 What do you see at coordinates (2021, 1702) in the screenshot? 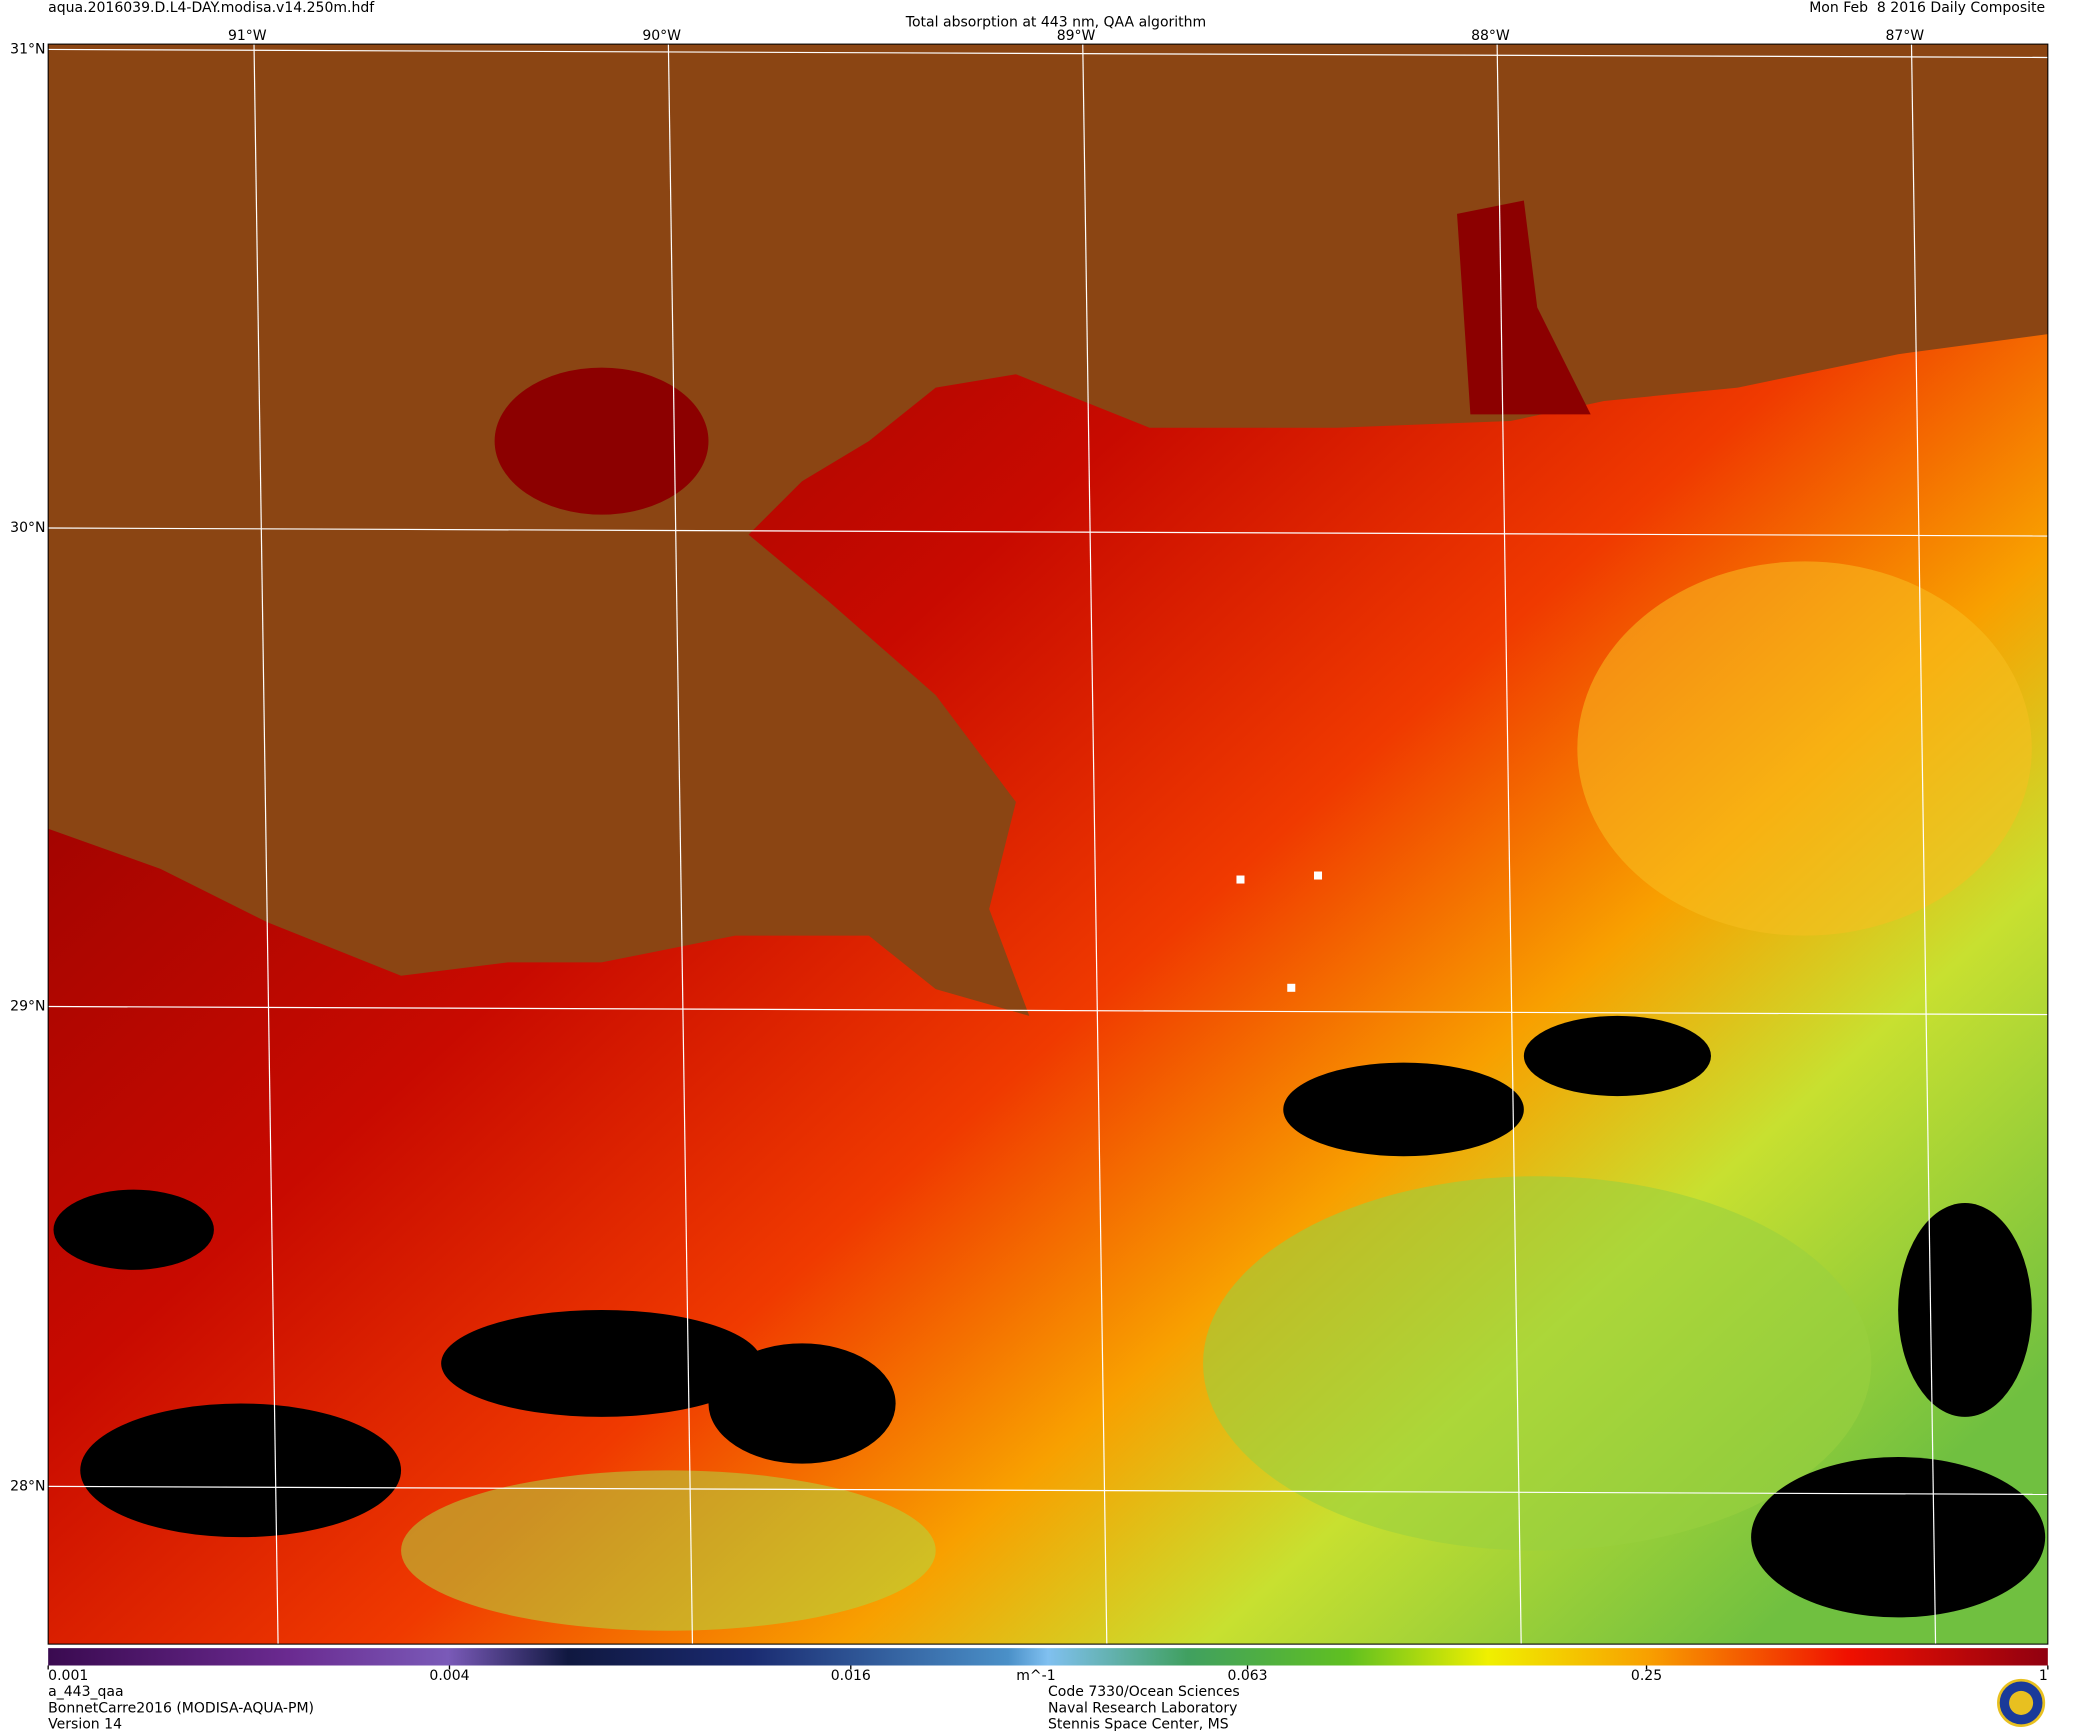
I see `logo-center` at bounding box center [2021, 1702].